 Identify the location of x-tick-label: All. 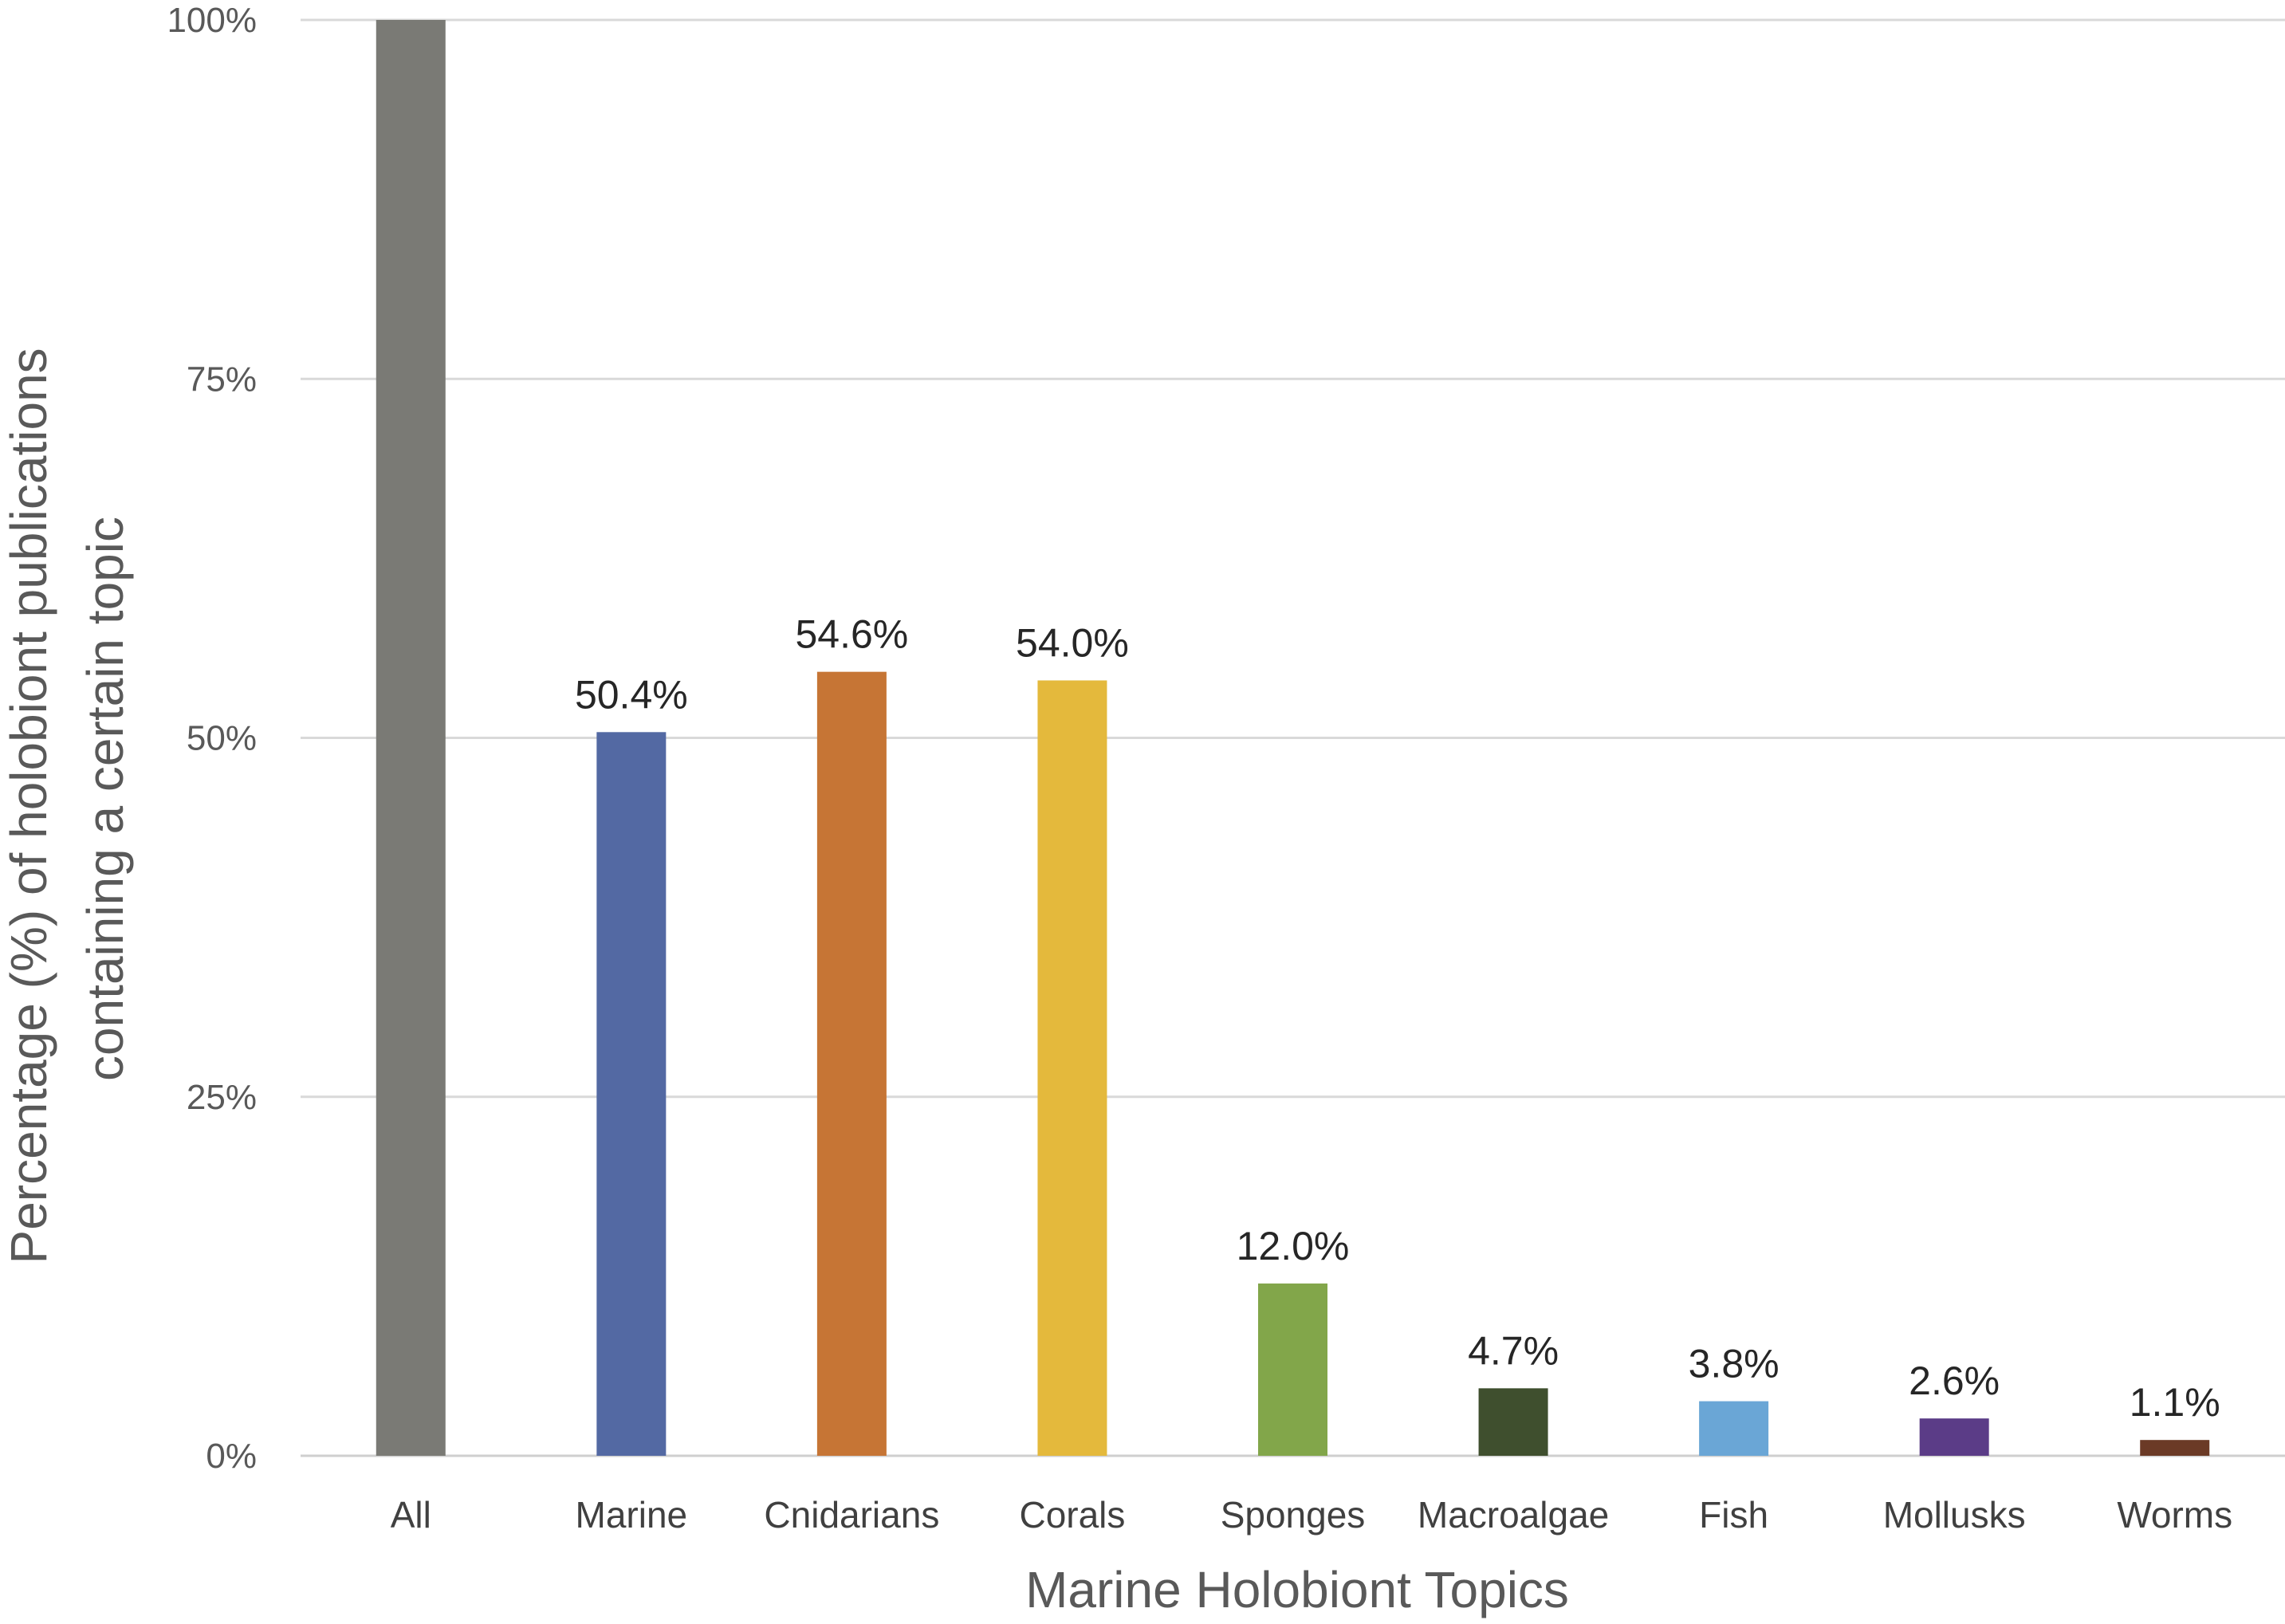
(411, 1515).